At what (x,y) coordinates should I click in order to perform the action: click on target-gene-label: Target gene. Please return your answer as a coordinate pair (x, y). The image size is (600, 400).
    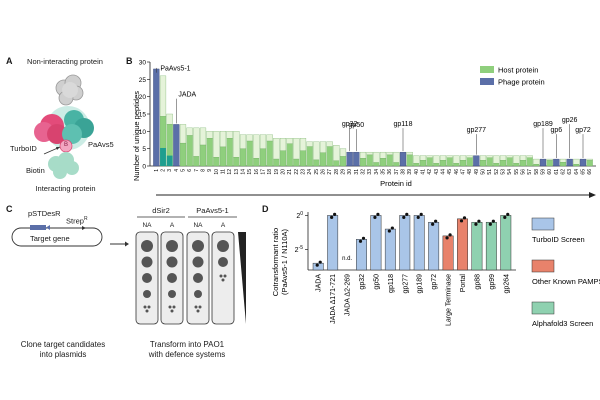
    Looking at the image, I should click on (50, 238).